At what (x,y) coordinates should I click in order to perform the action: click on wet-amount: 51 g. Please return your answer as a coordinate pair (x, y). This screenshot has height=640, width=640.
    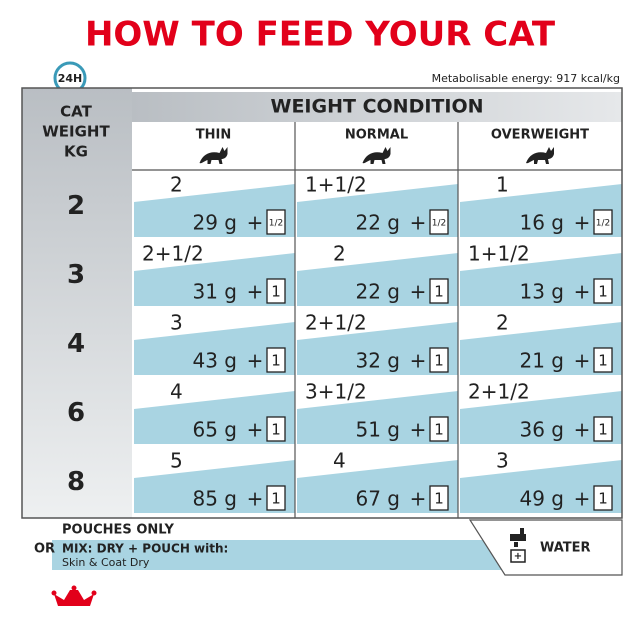
    Looking at the image, I should click on (377, 430).